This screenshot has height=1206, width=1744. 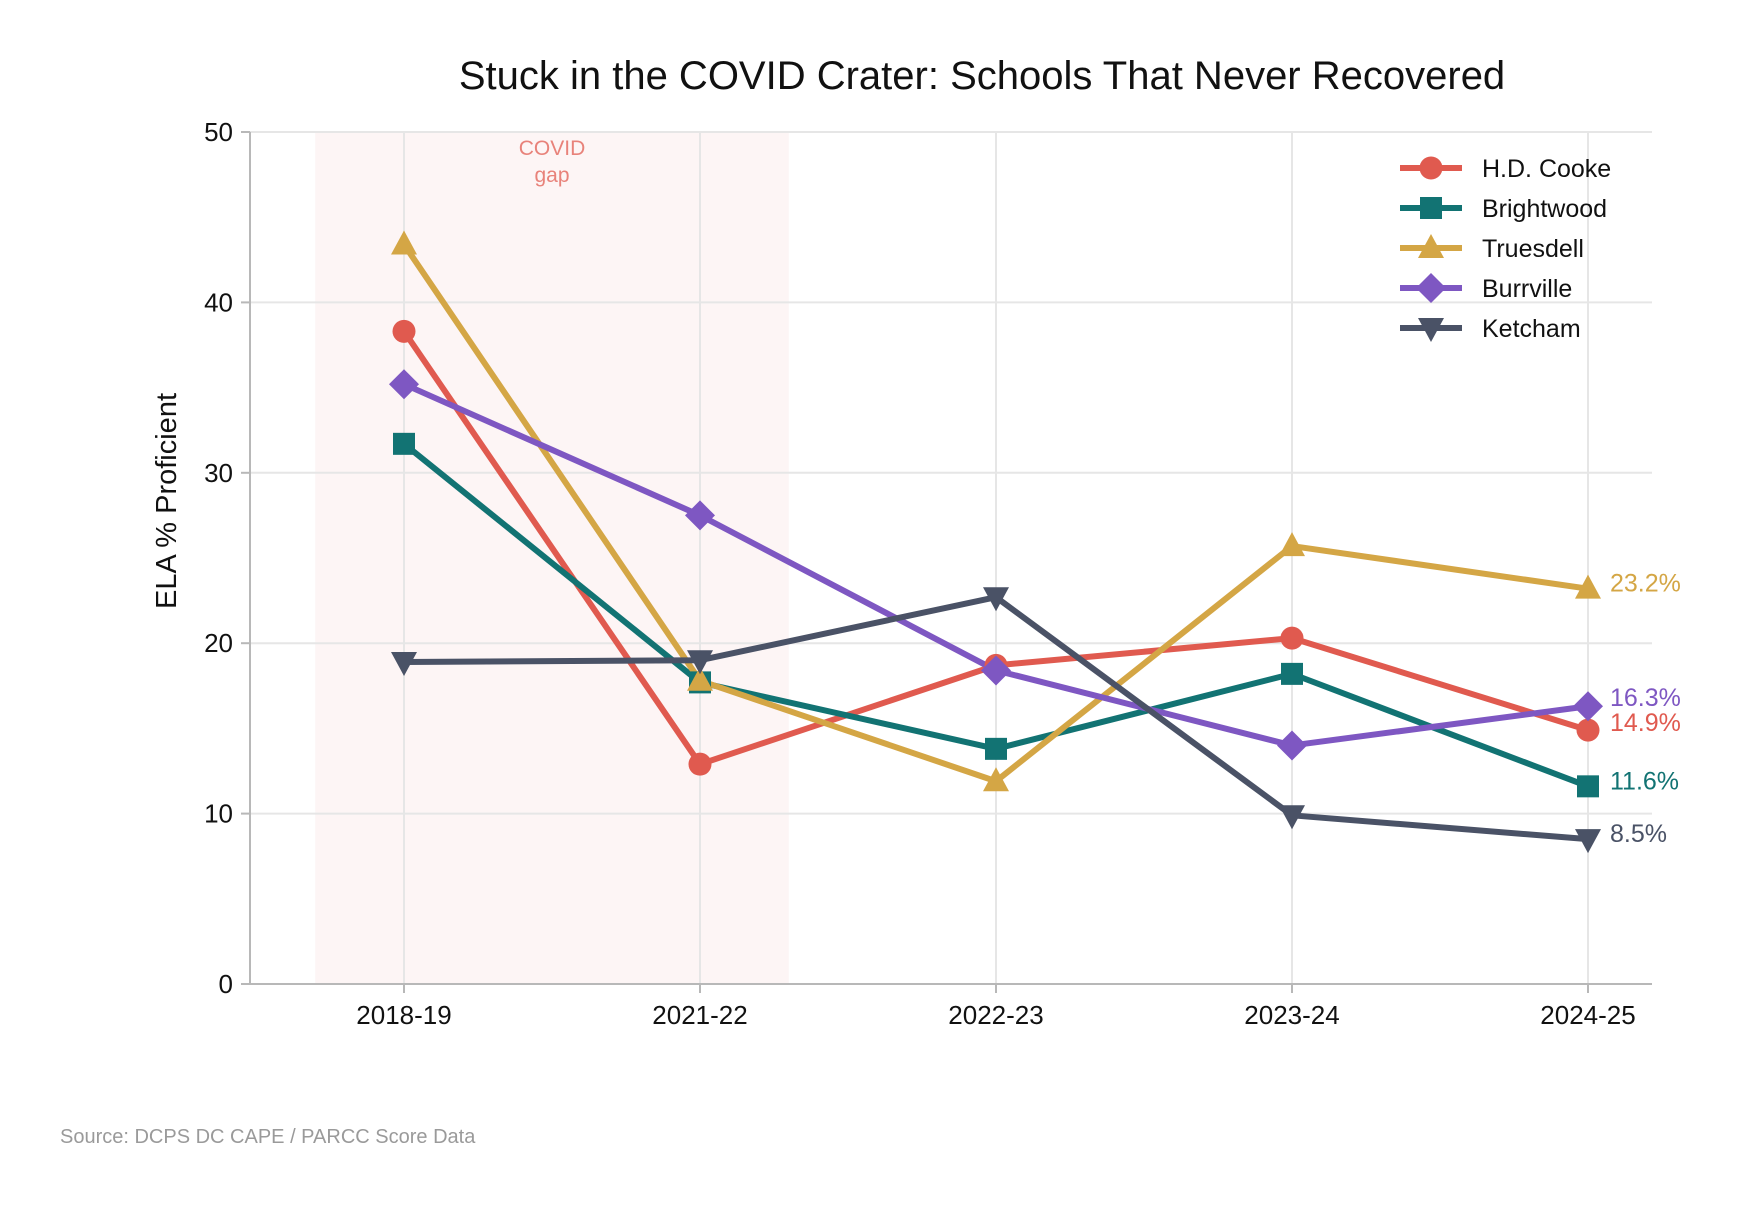 I want to click on legend-label-burrville: Burrville, so click(x=1527, y=289).